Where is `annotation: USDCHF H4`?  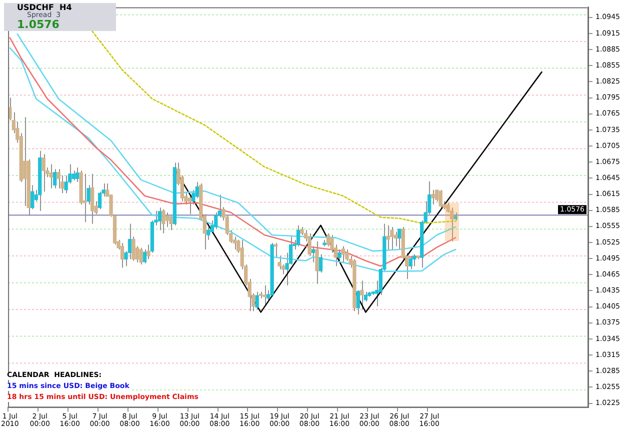 annotation: USDCHF H4 is located at coordinates (44, 7).